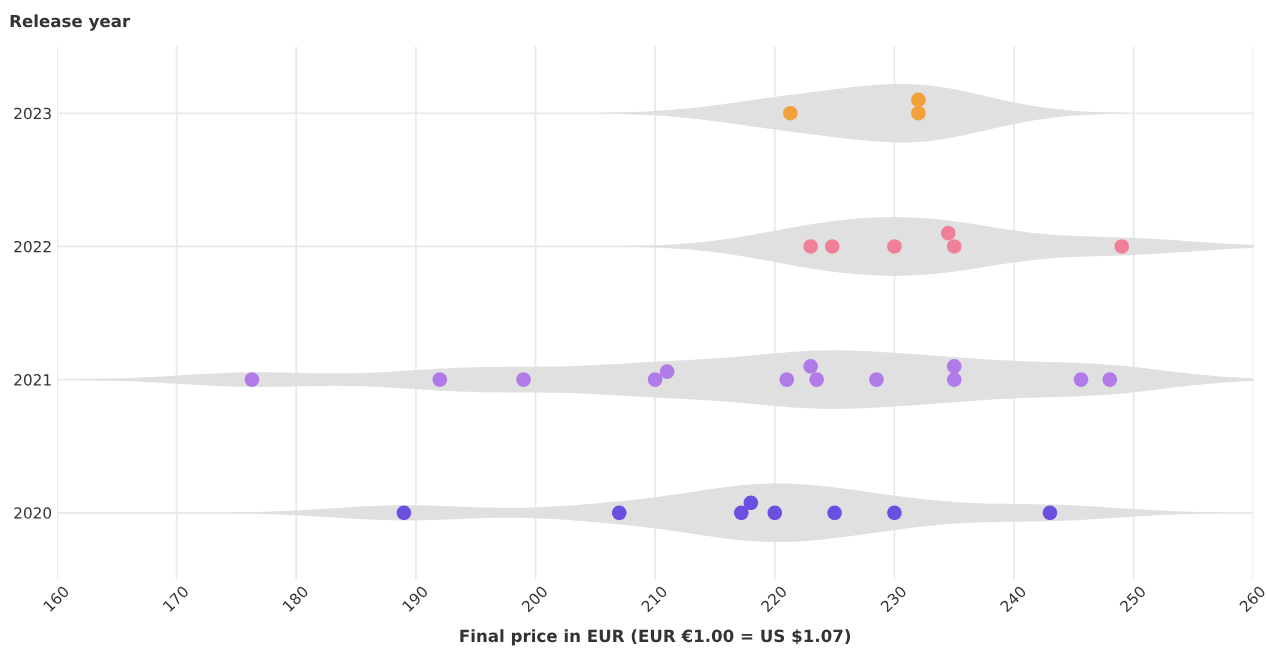 Image resolution: width=1266 pixels, height=666 pixels. What do you see at coordinates (70, 22) in the screenshot?
I see `y-axis-title: Release year` at bounding box center [70, 22].